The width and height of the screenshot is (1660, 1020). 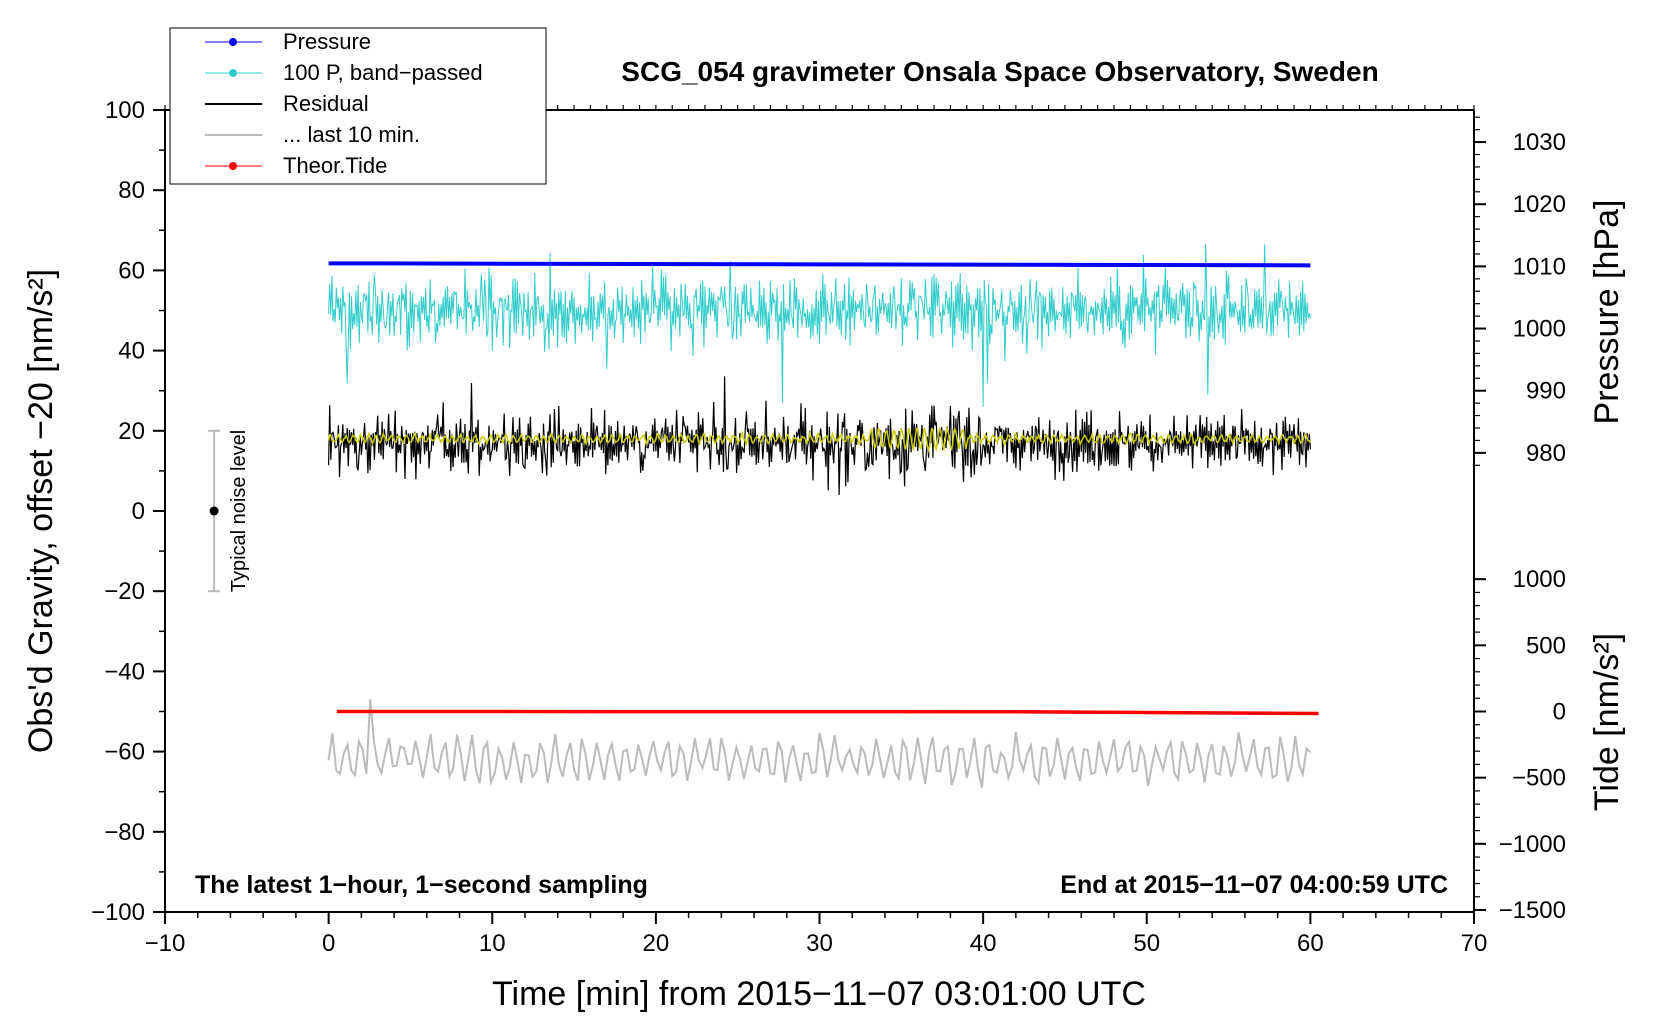 I want to click on x-tick-label: 30, so click(x=819, y=943).